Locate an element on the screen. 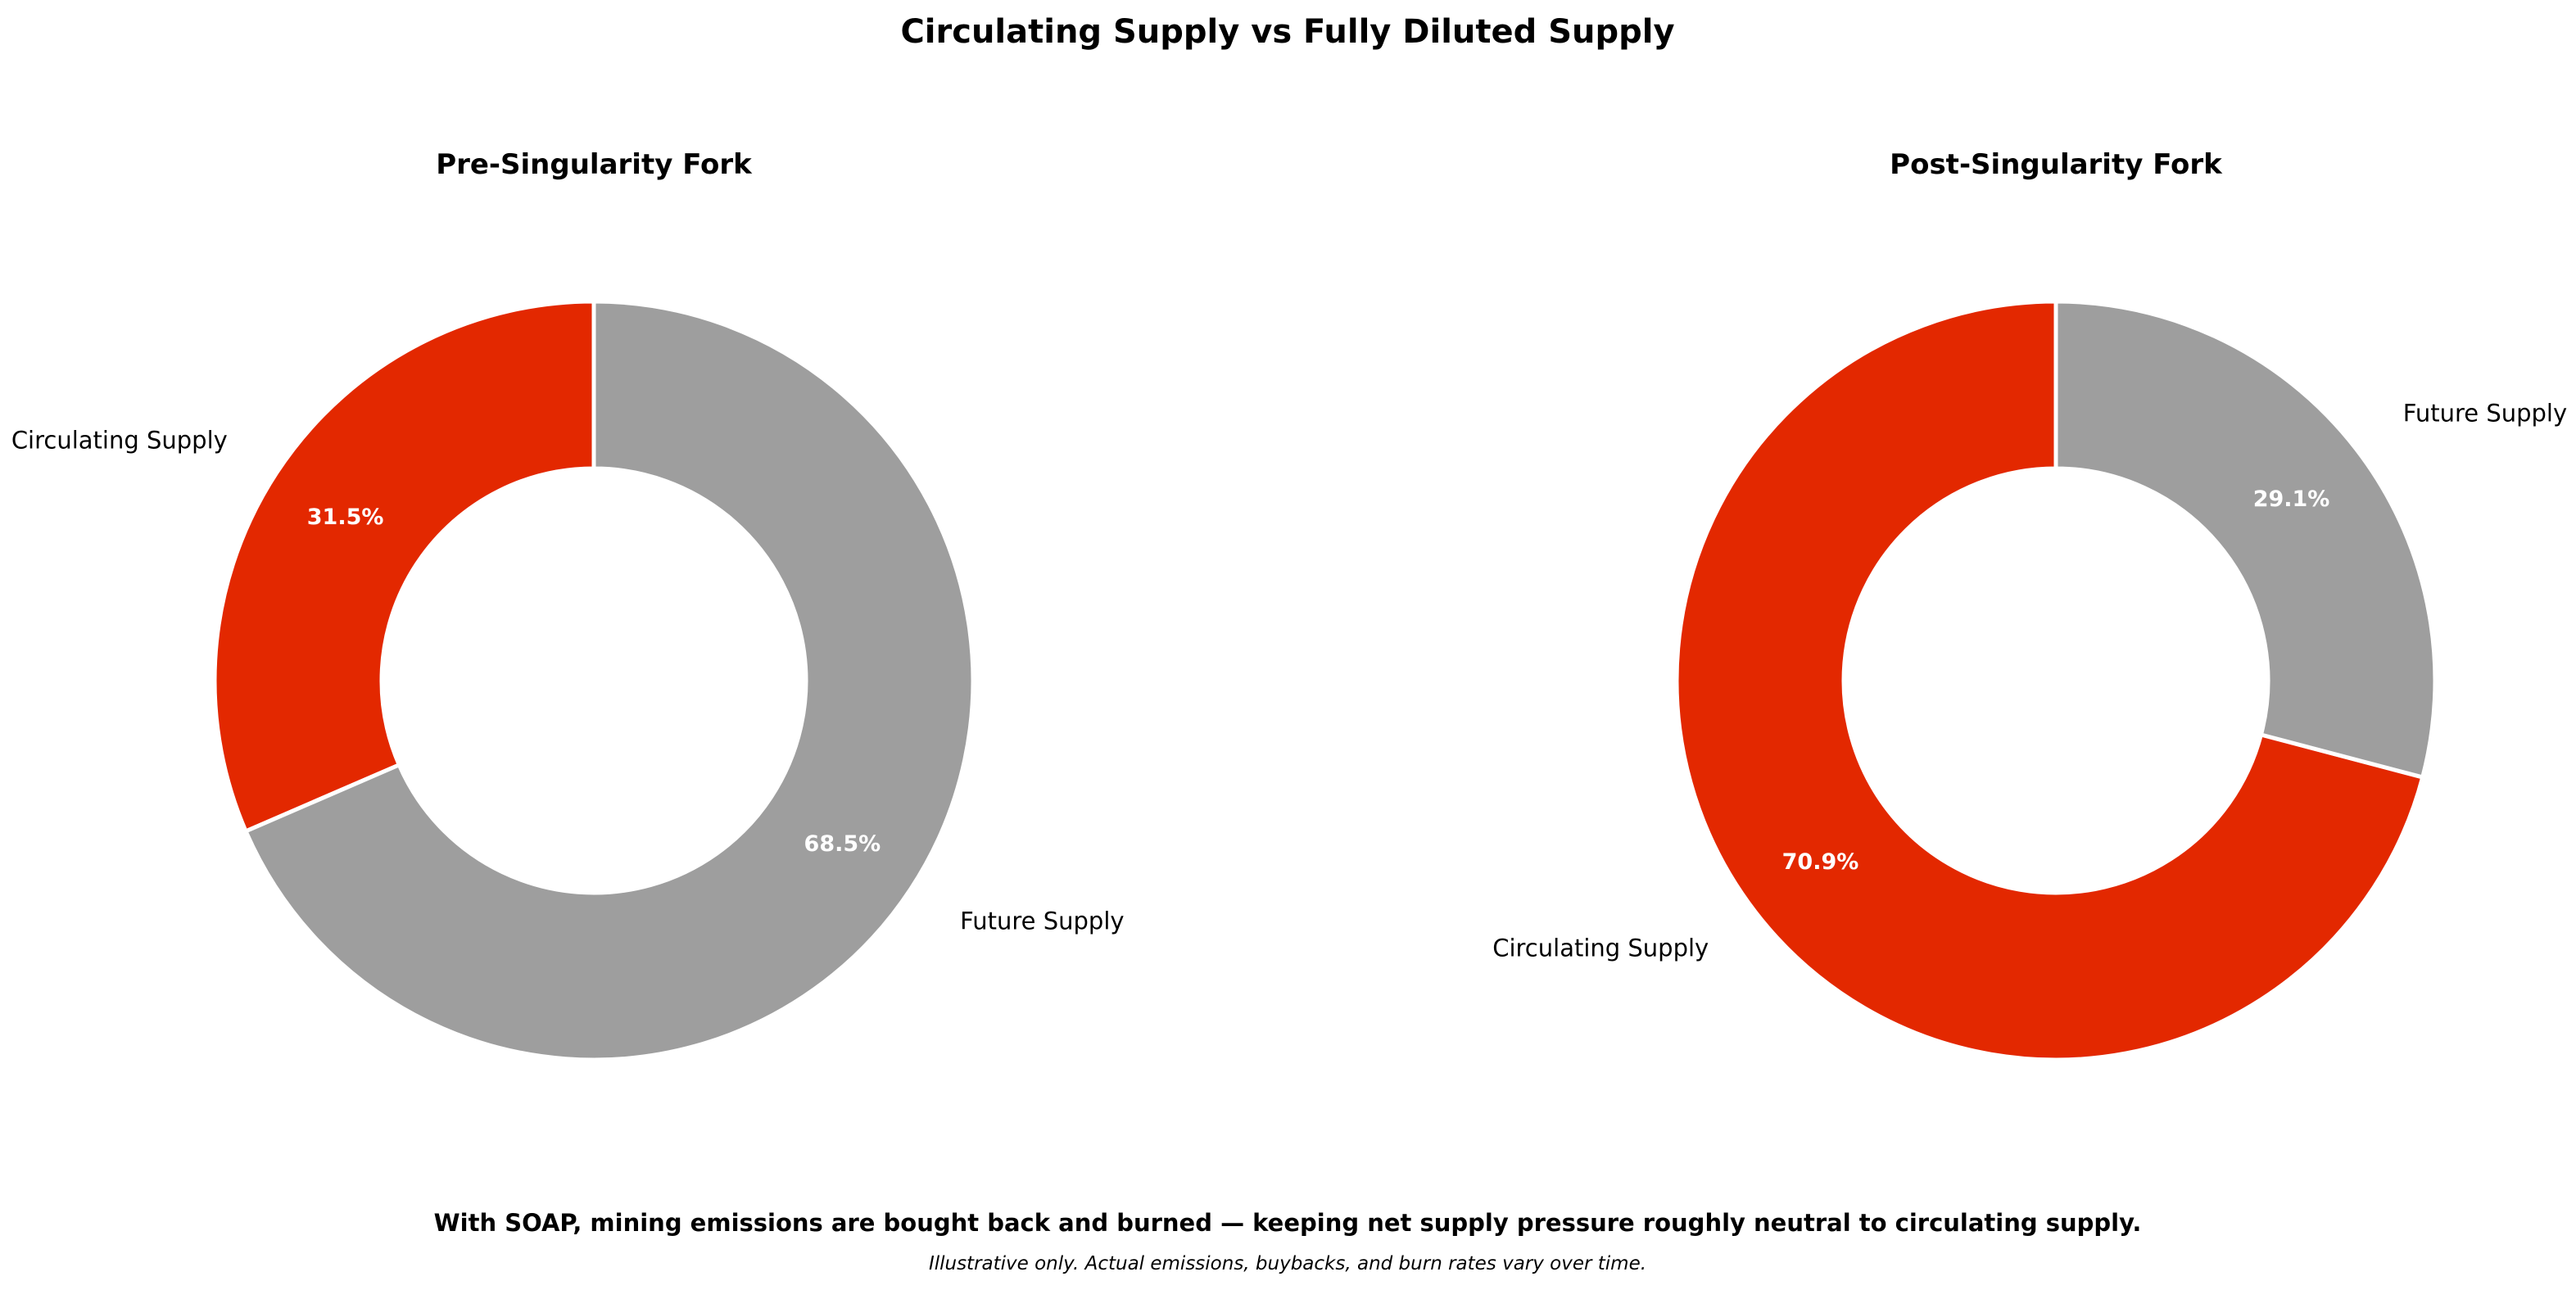  pct-label-pre-fork-circulating: 31.5% is located at coordinates (345, 517).